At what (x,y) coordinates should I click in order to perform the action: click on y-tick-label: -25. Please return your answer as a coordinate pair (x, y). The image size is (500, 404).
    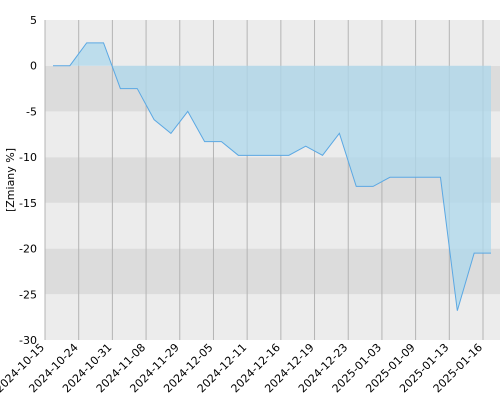
    Looking at the image, I should click on (28, 294).